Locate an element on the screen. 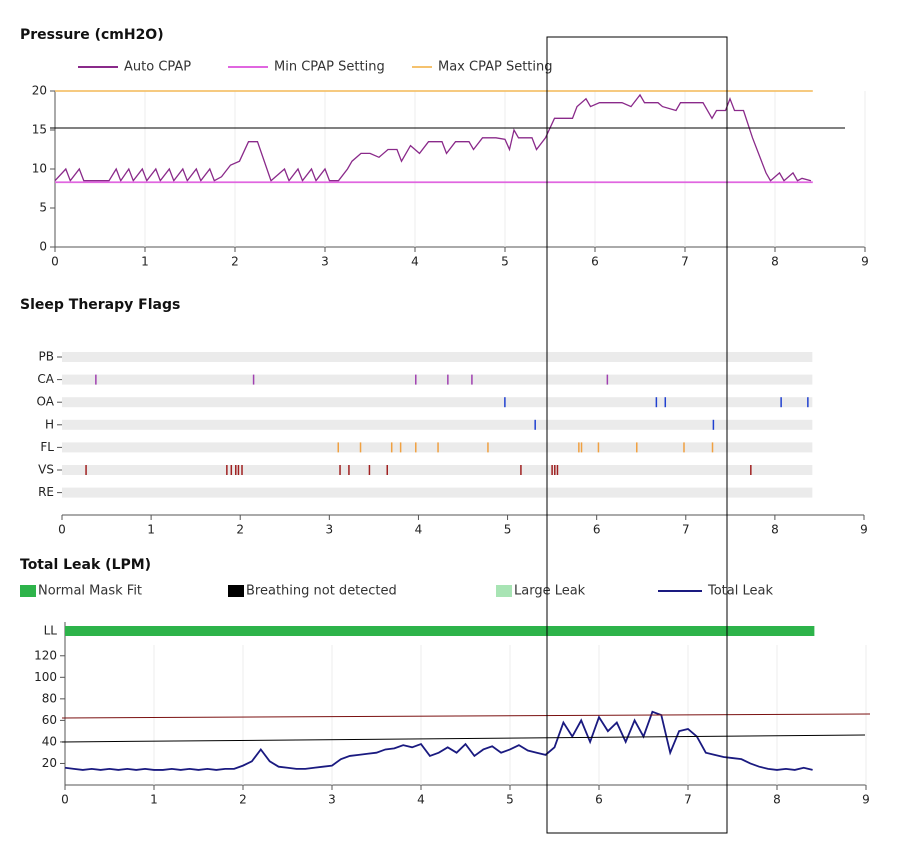 The width and height of the screenshot is (909, 861). legend-label: Normal Mask Fit is located at coordinates (90, 591).